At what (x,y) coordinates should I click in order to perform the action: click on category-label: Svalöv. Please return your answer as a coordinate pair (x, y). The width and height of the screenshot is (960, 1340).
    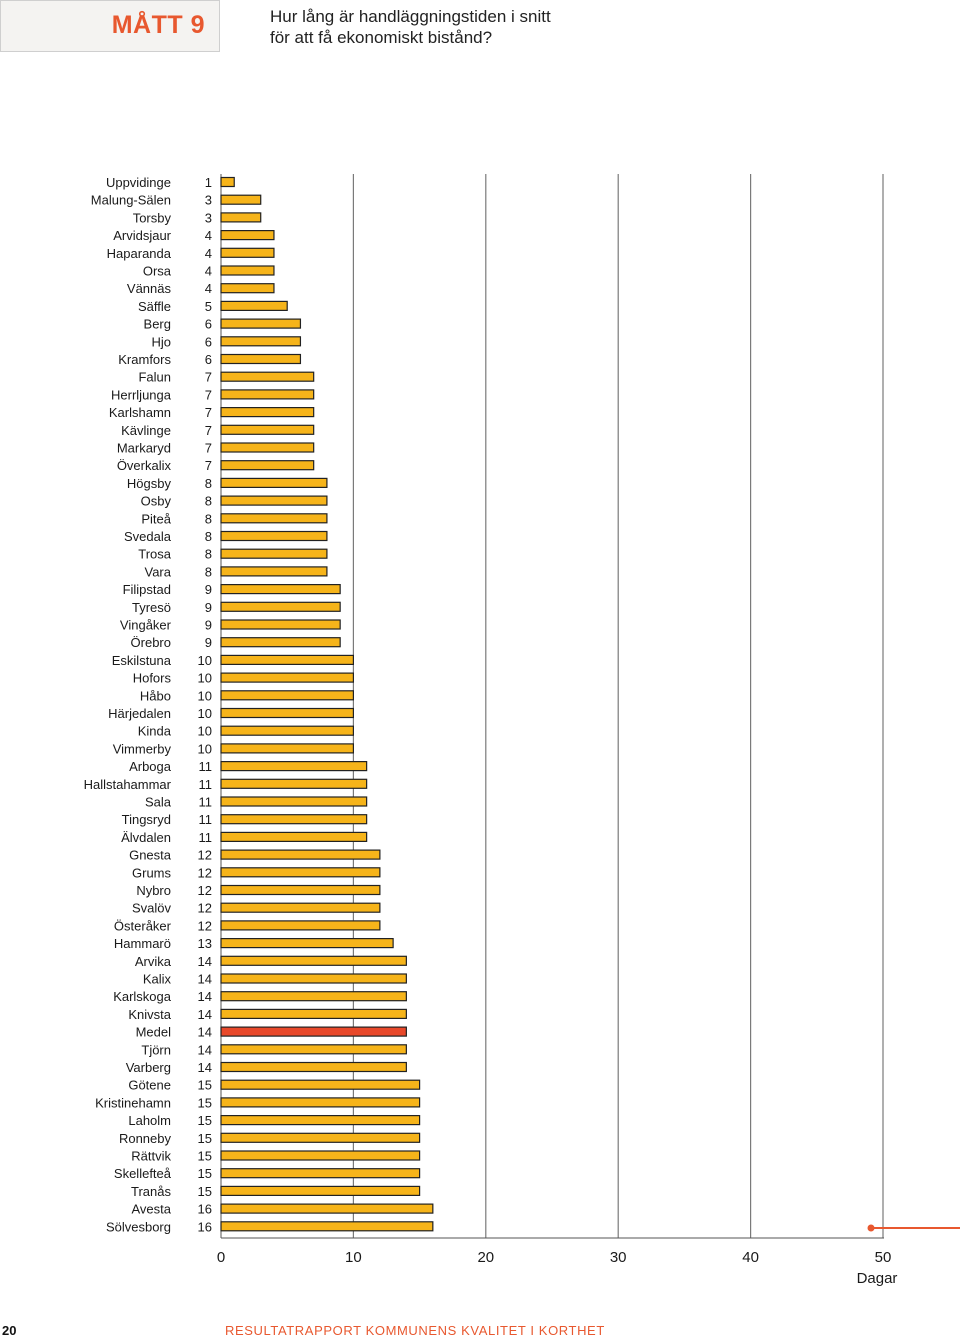
    Looking at the image, I should click on (152, 908).